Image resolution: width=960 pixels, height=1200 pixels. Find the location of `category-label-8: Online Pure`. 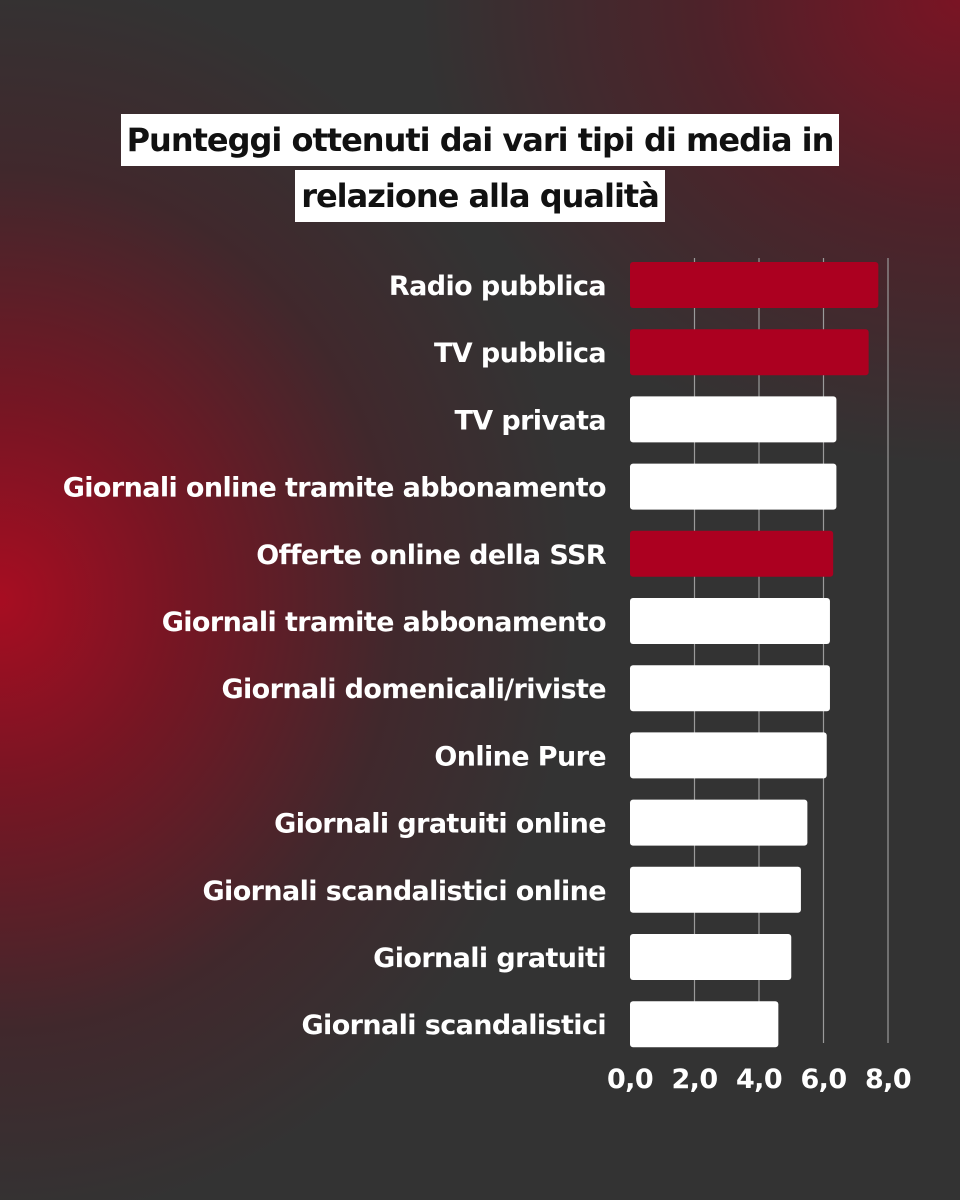

category-label-8: Online Pure is located at coordinates (520, 756).